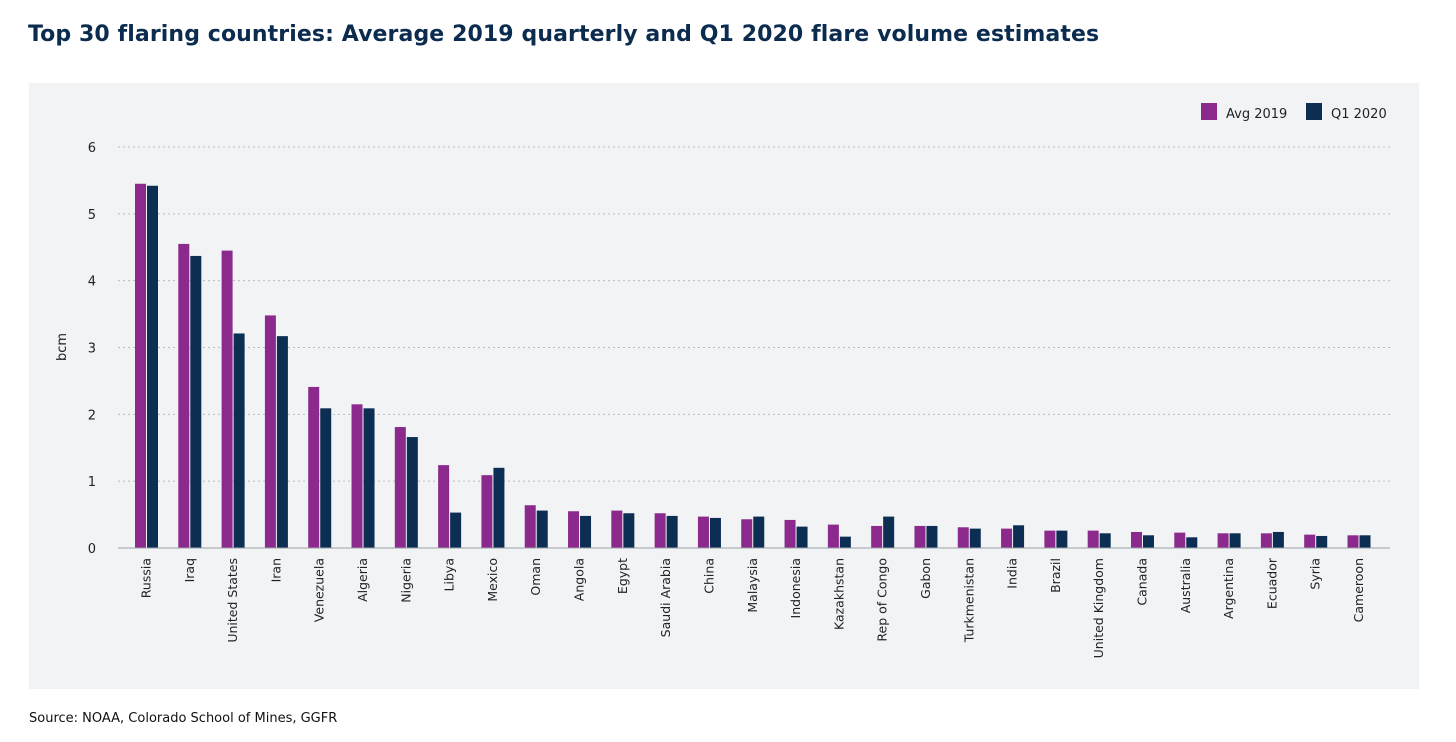  What do you see at coordinates (314, 467) in the screenshot?
I see `bar-avg2019-venezuela` at bounding box center [314, 467].